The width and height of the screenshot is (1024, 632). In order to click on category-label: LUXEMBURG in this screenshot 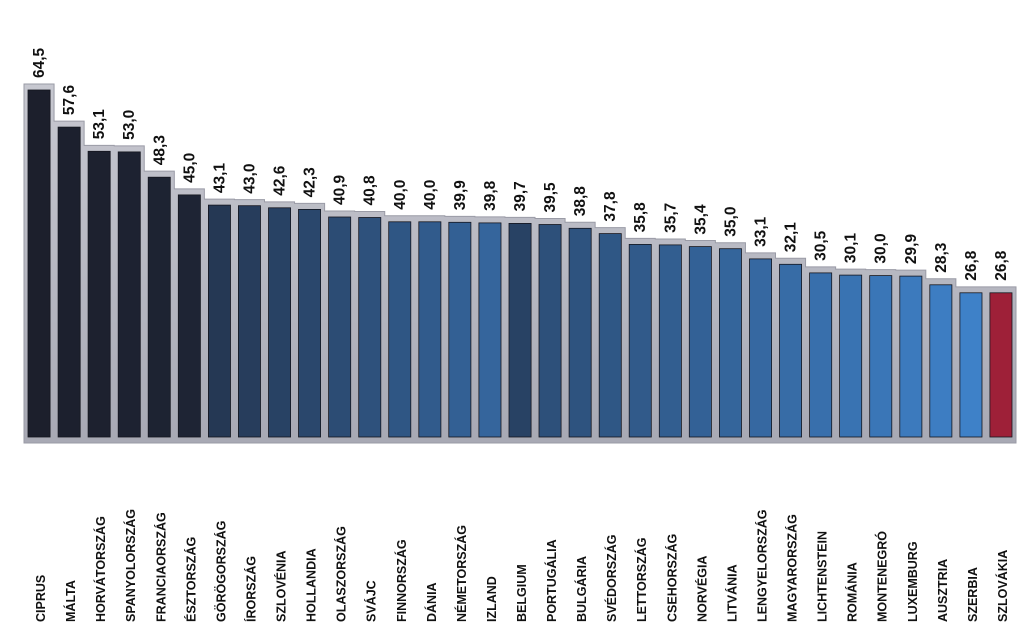, I will do `click(913, 581)`.